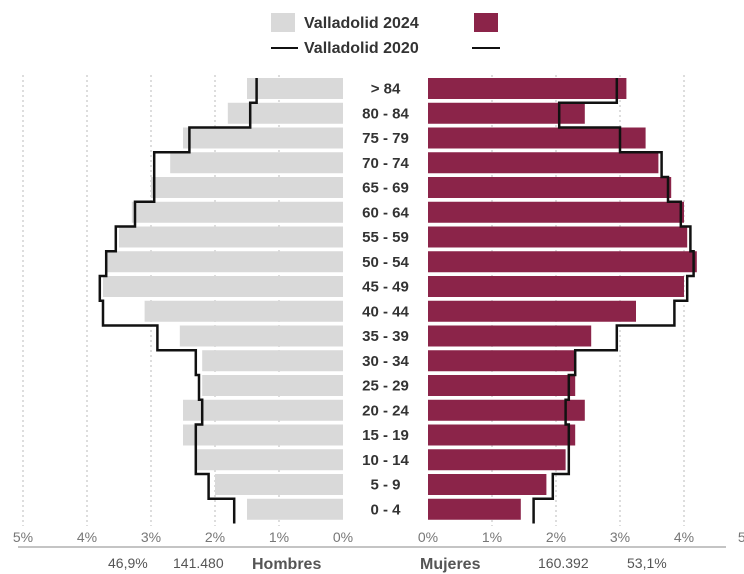  Describe the element at coordinates (198, 563) in the screenshot. I see `hombres-total: 141.480` at that location.